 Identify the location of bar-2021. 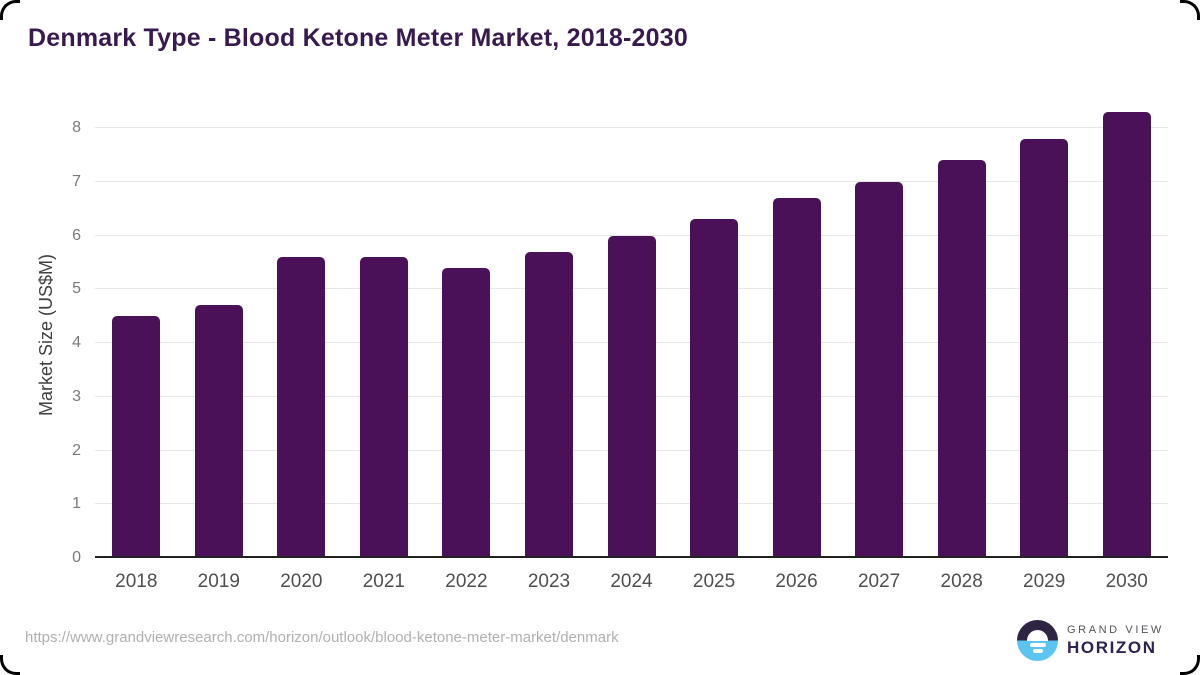
(383, 407).